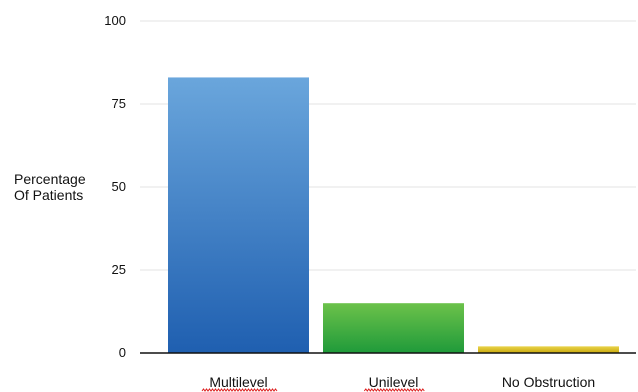 The image size is (638, 392). Describe the element at coordinates (49, 195) in the screenshot. I see `y-axis-title-line-2: Of Patients` at that location.